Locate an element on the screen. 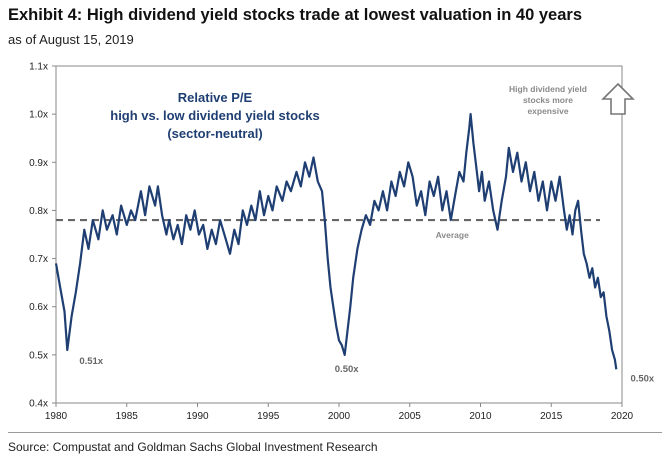 The height and width of the screenshot is (468, 670). x-tick-label: 2000 is located at coordinates (339, 416).